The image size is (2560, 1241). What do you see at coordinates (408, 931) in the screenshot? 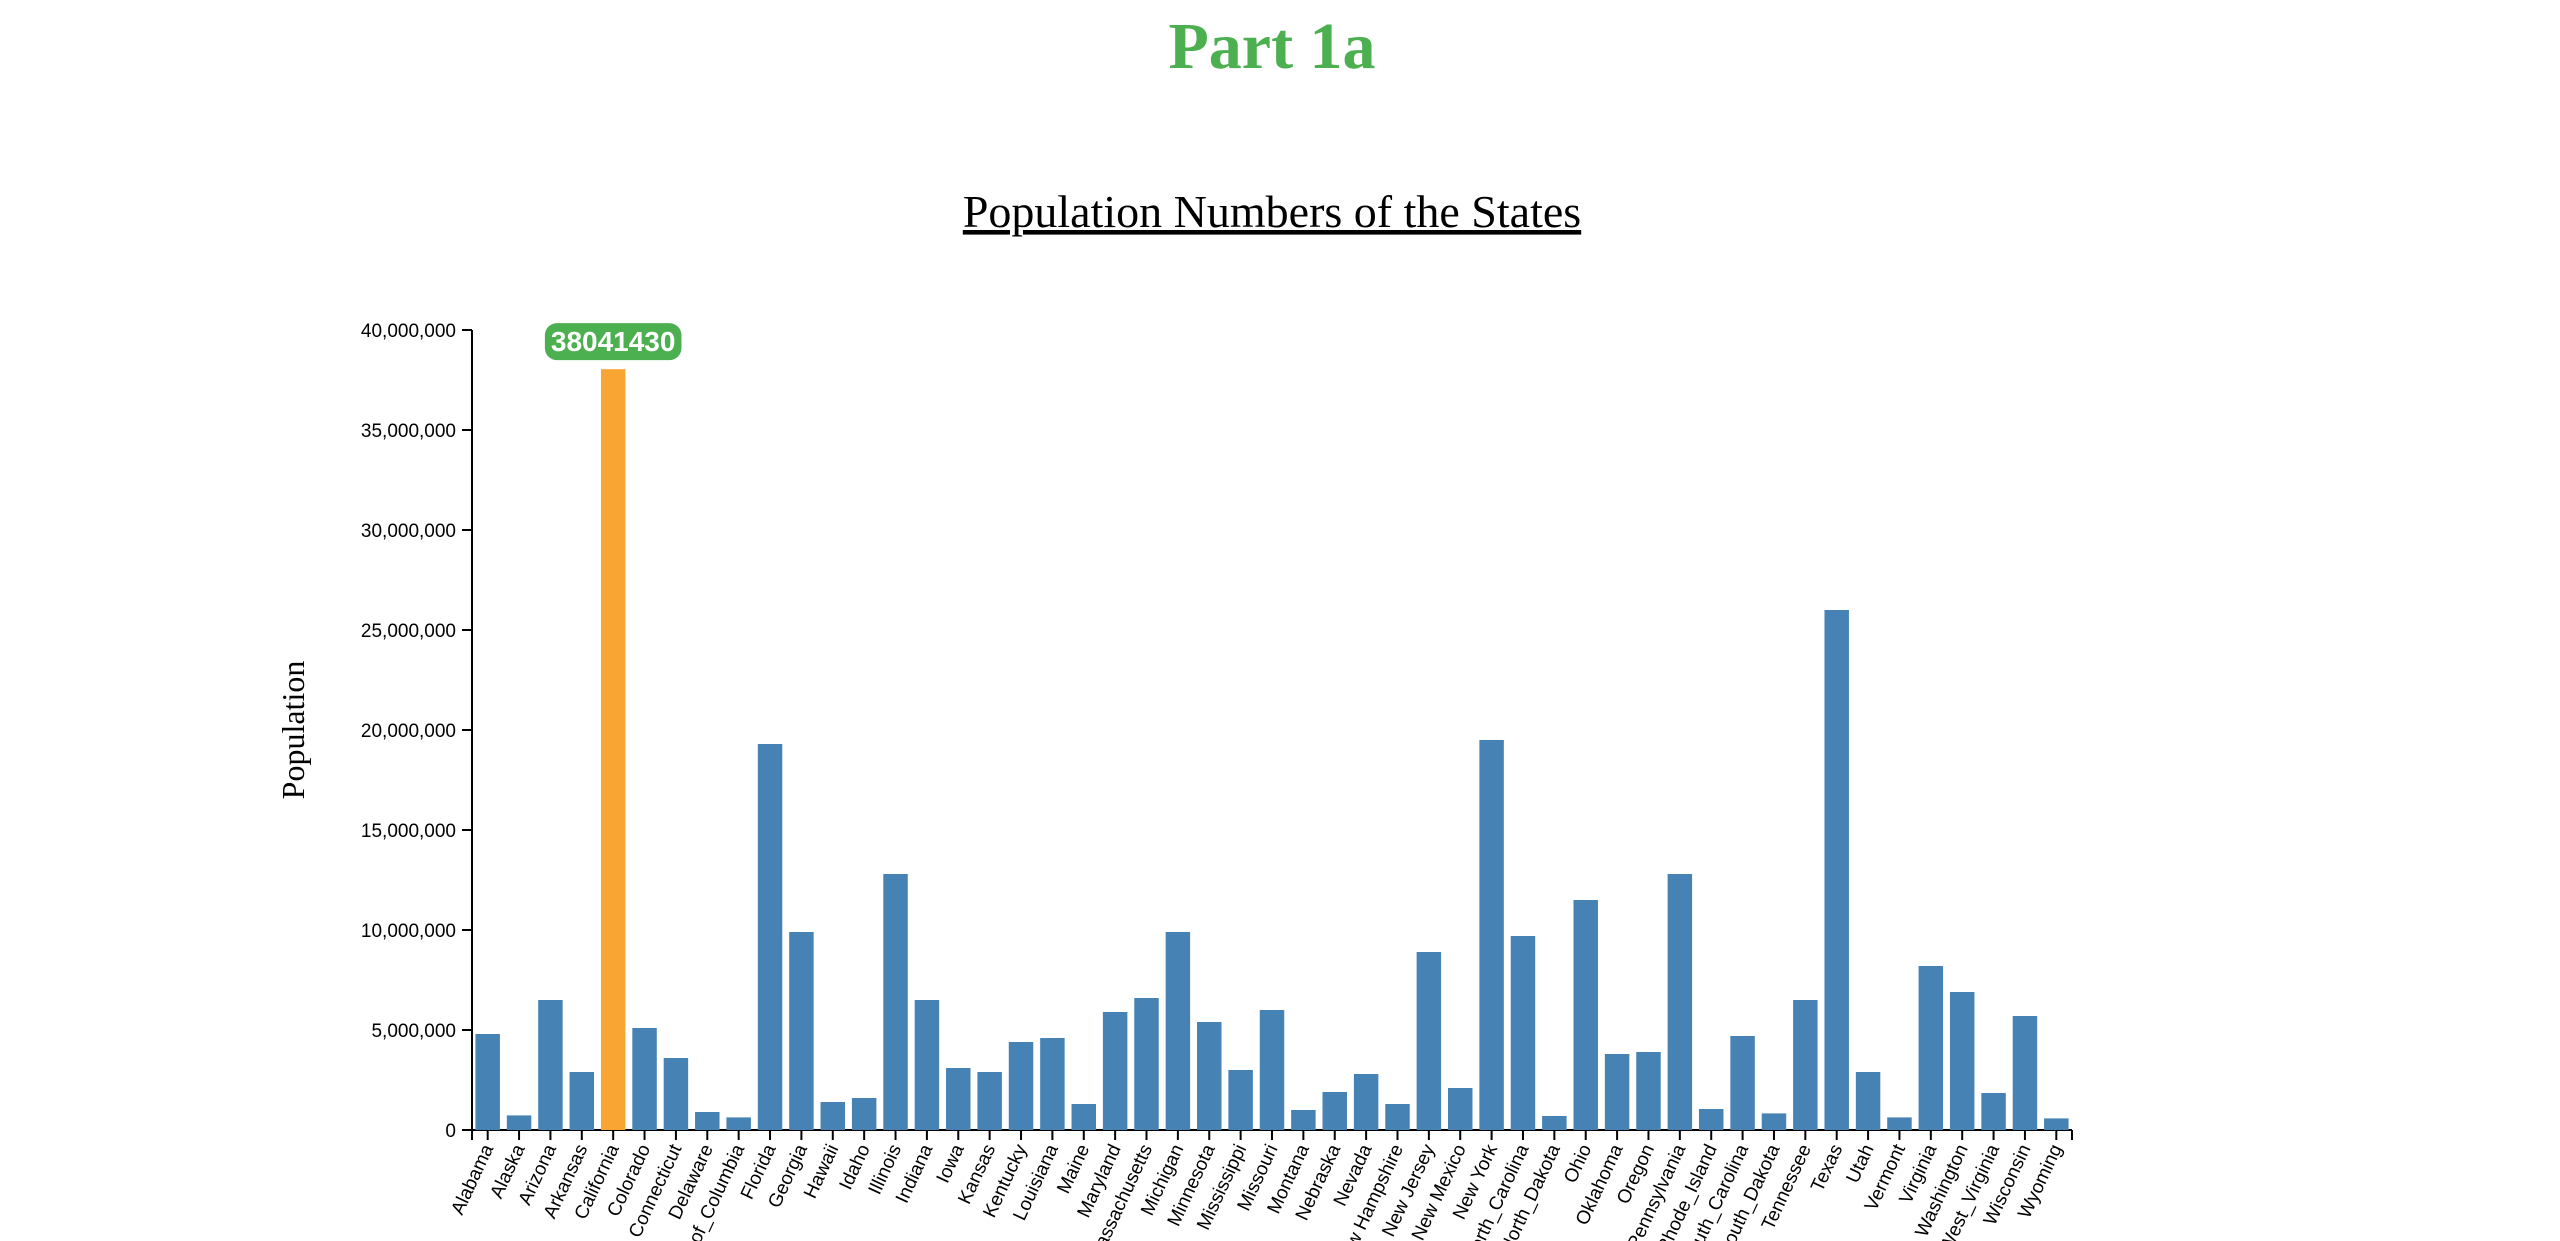
I see `y-tick-label: 10,000,000` at bounding box center [408, 931].